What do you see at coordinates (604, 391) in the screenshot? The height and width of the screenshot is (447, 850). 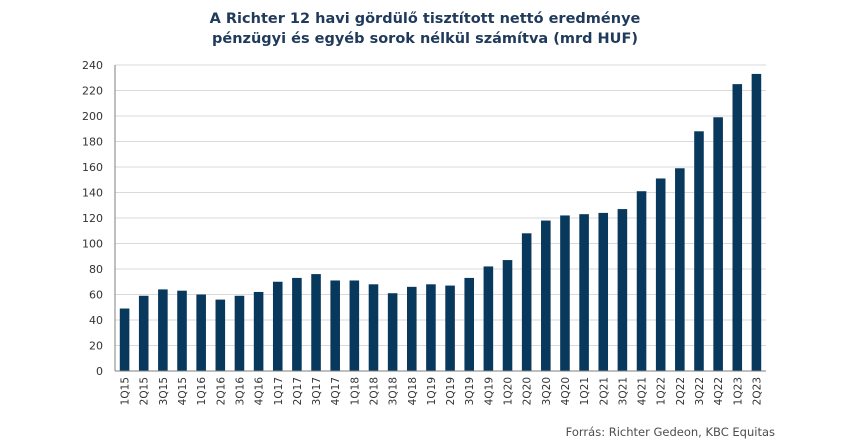 I see `x-tick-label: 2Q21` at bounding box center [604, 391].